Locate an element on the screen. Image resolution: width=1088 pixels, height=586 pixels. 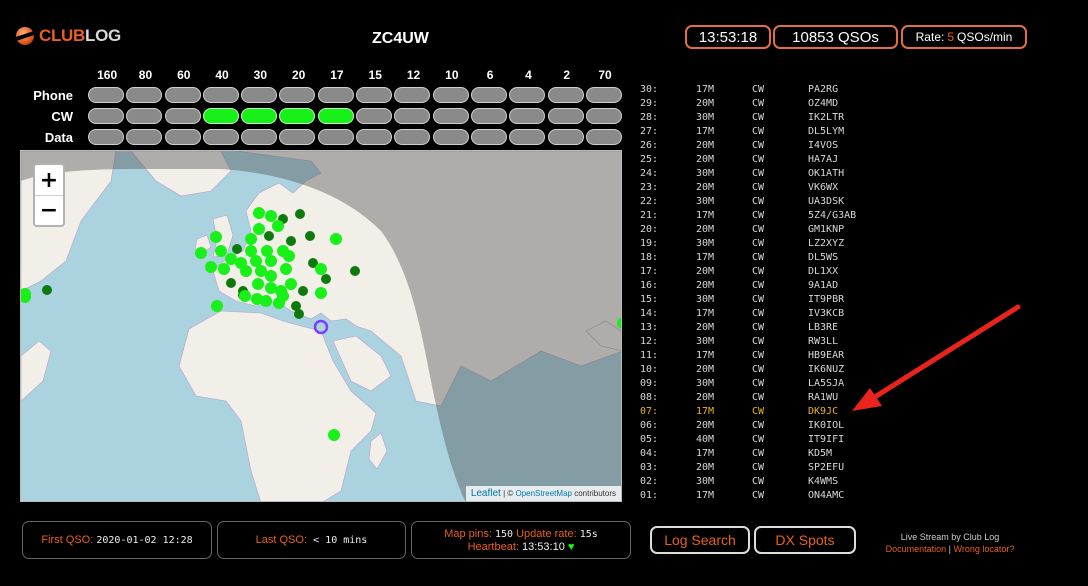
qso-band: 17M is located at coordinates (705, 453).